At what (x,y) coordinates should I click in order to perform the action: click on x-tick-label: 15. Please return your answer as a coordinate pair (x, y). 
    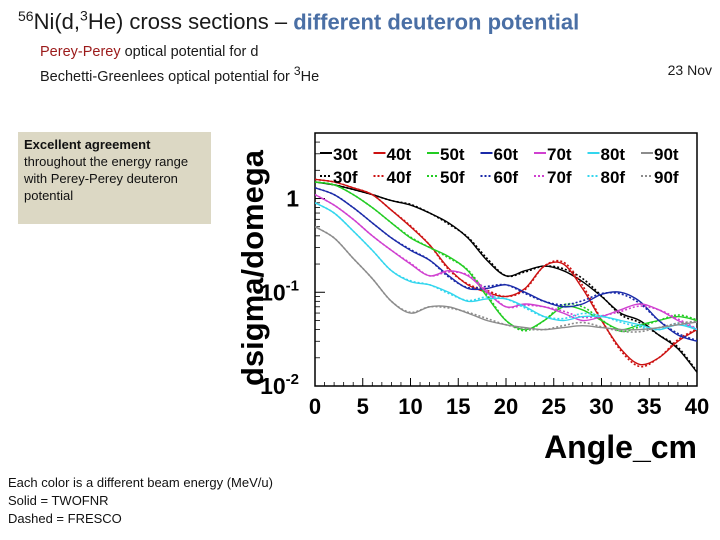
    Looking at the image, I should click on (458, 406).